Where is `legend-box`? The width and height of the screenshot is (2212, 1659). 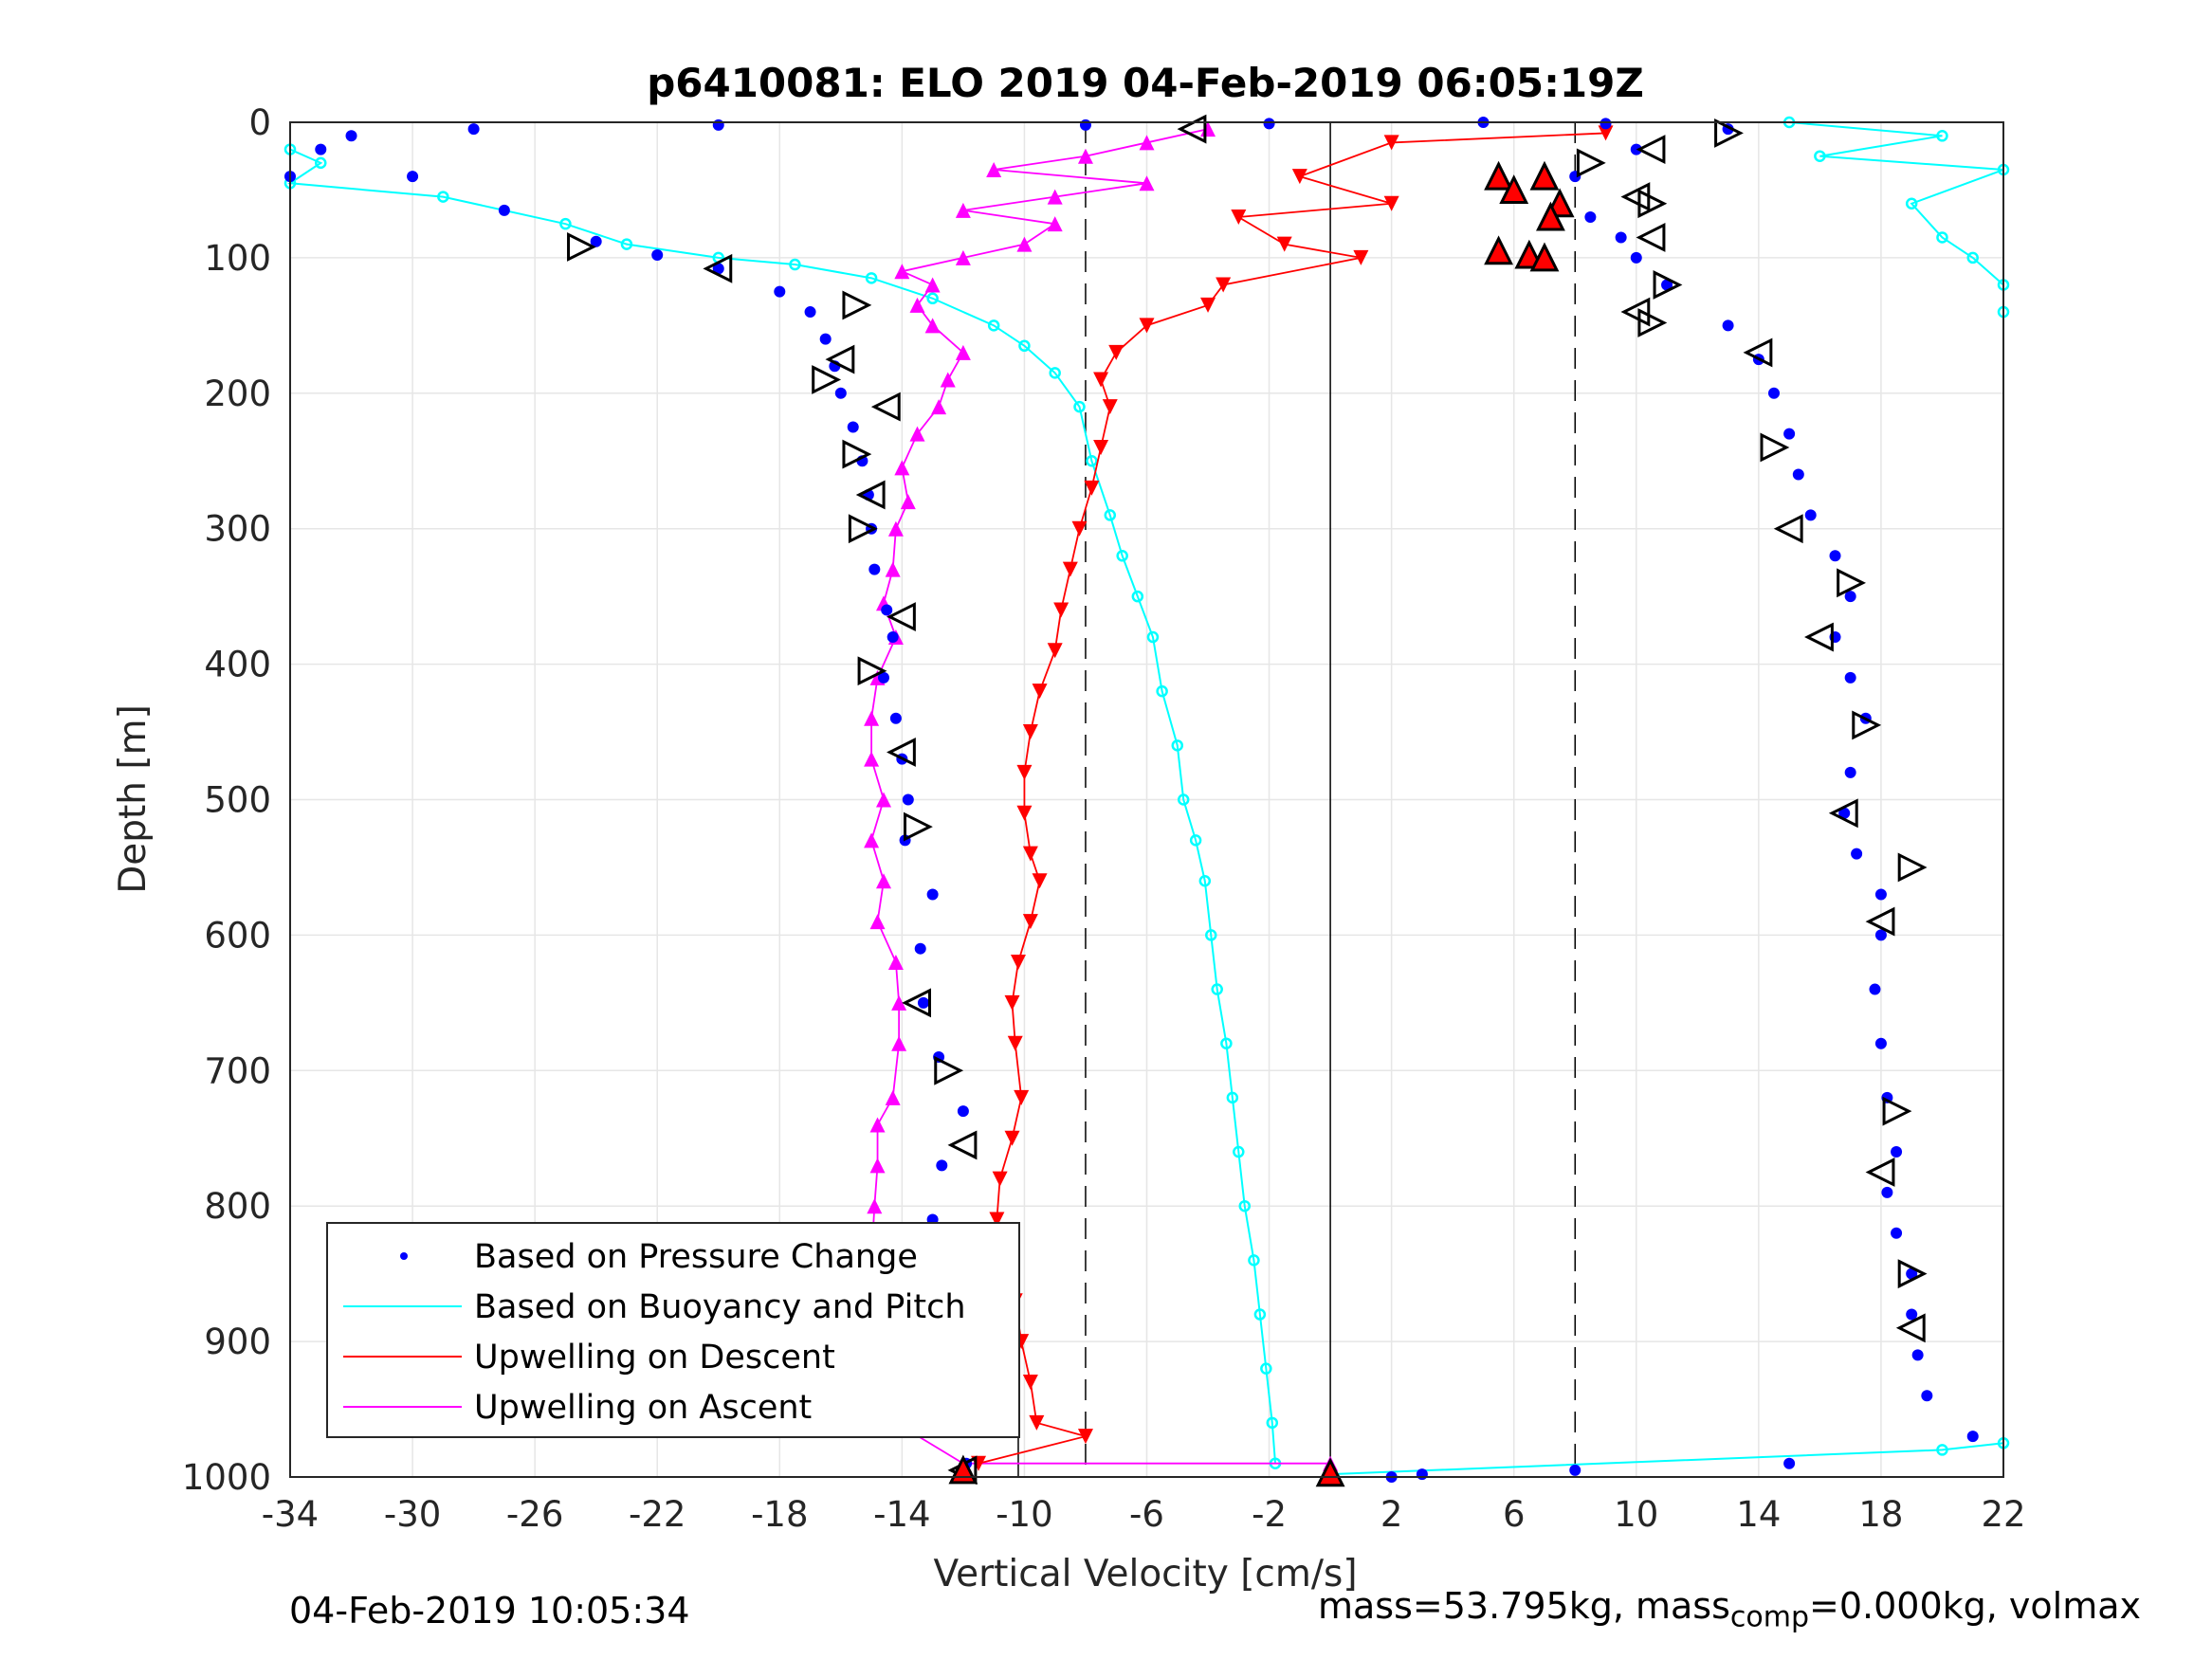 legend-box is located at coordinates (673, 1330).